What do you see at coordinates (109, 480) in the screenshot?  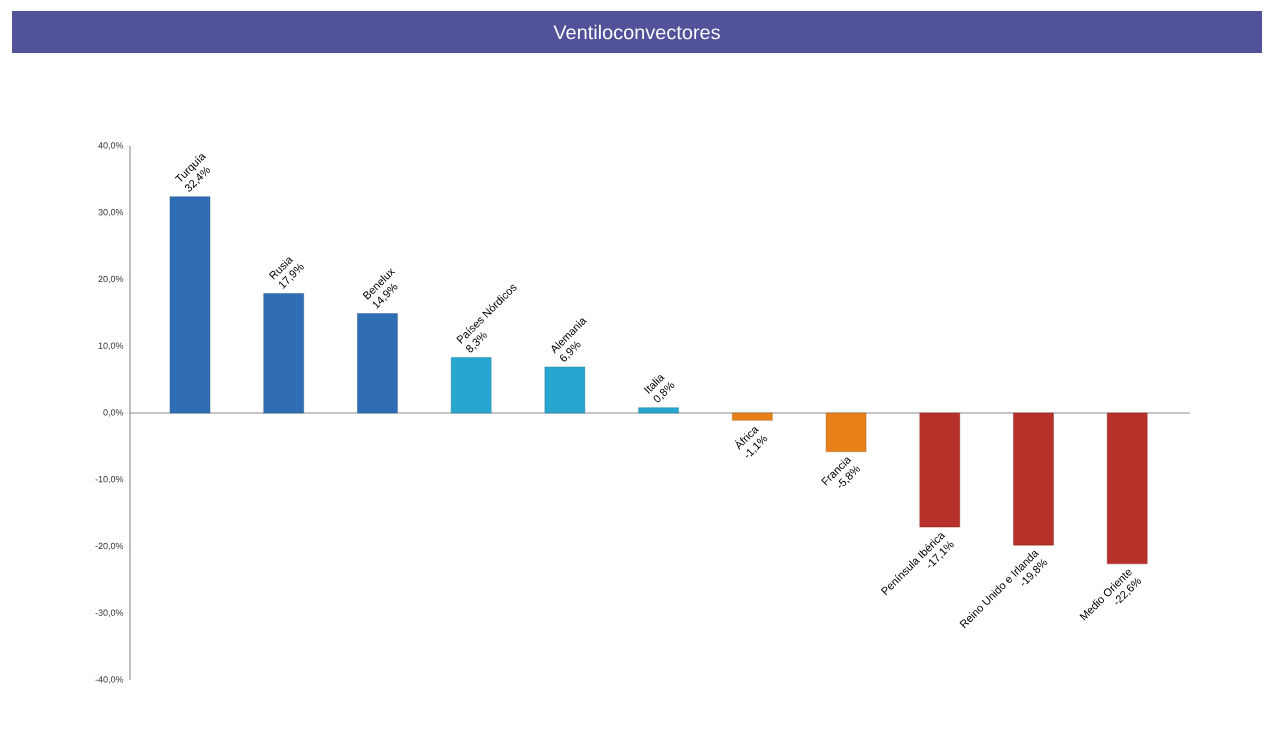 I see `y-tick-label: -10,0%` at bounding box center [109, 480].